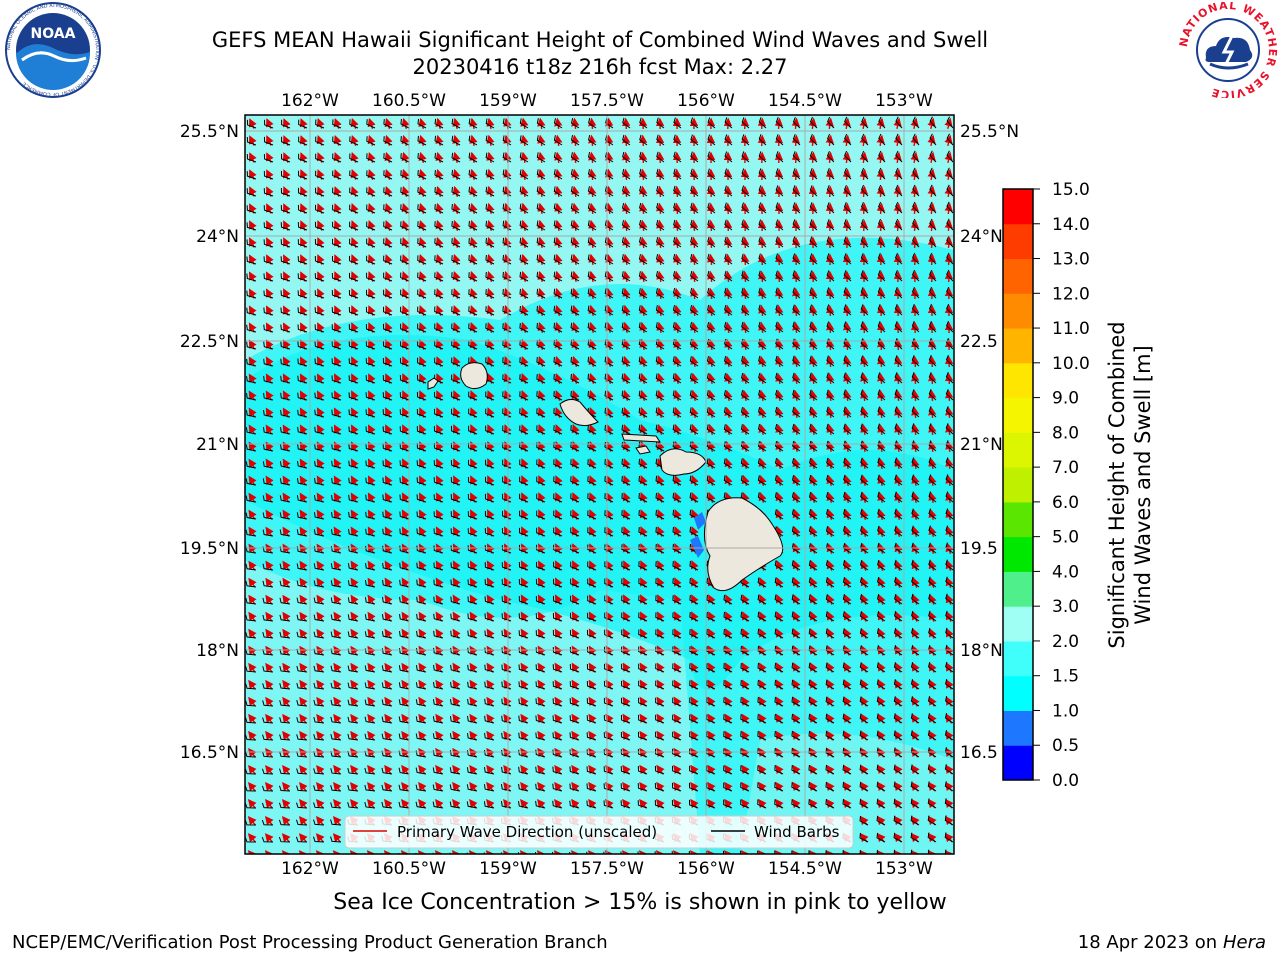 The height and width of the screenshot is (960, 1280). Describe the element at coordinates (1065, 399) in the screenshot. I see `colorbar-tick-label: 9.0` at that location.